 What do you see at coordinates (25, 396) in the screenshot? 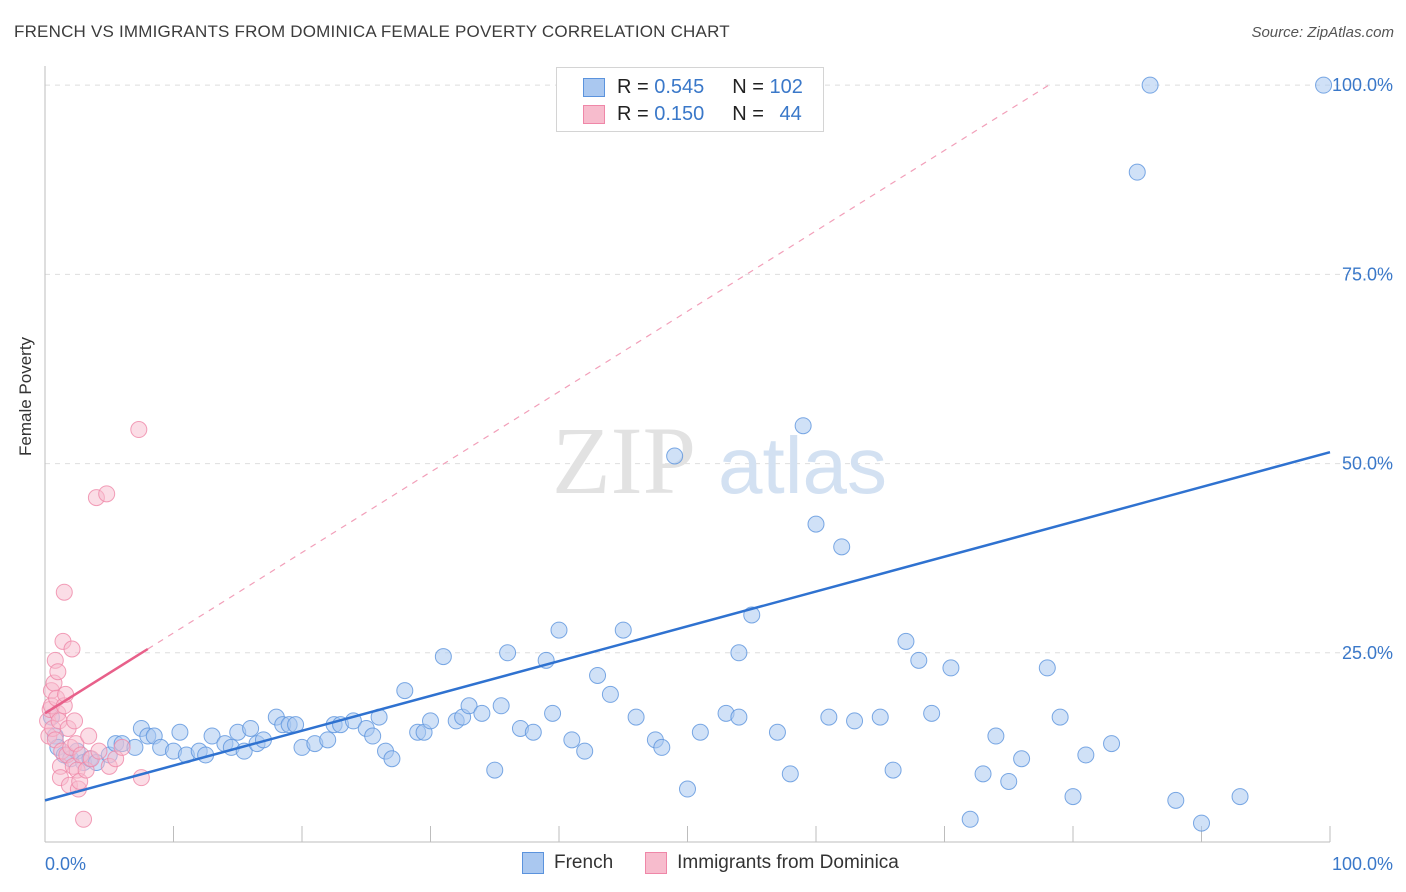
I see `y-axis-label: Female Poverty` at bounding box center [25, 396].